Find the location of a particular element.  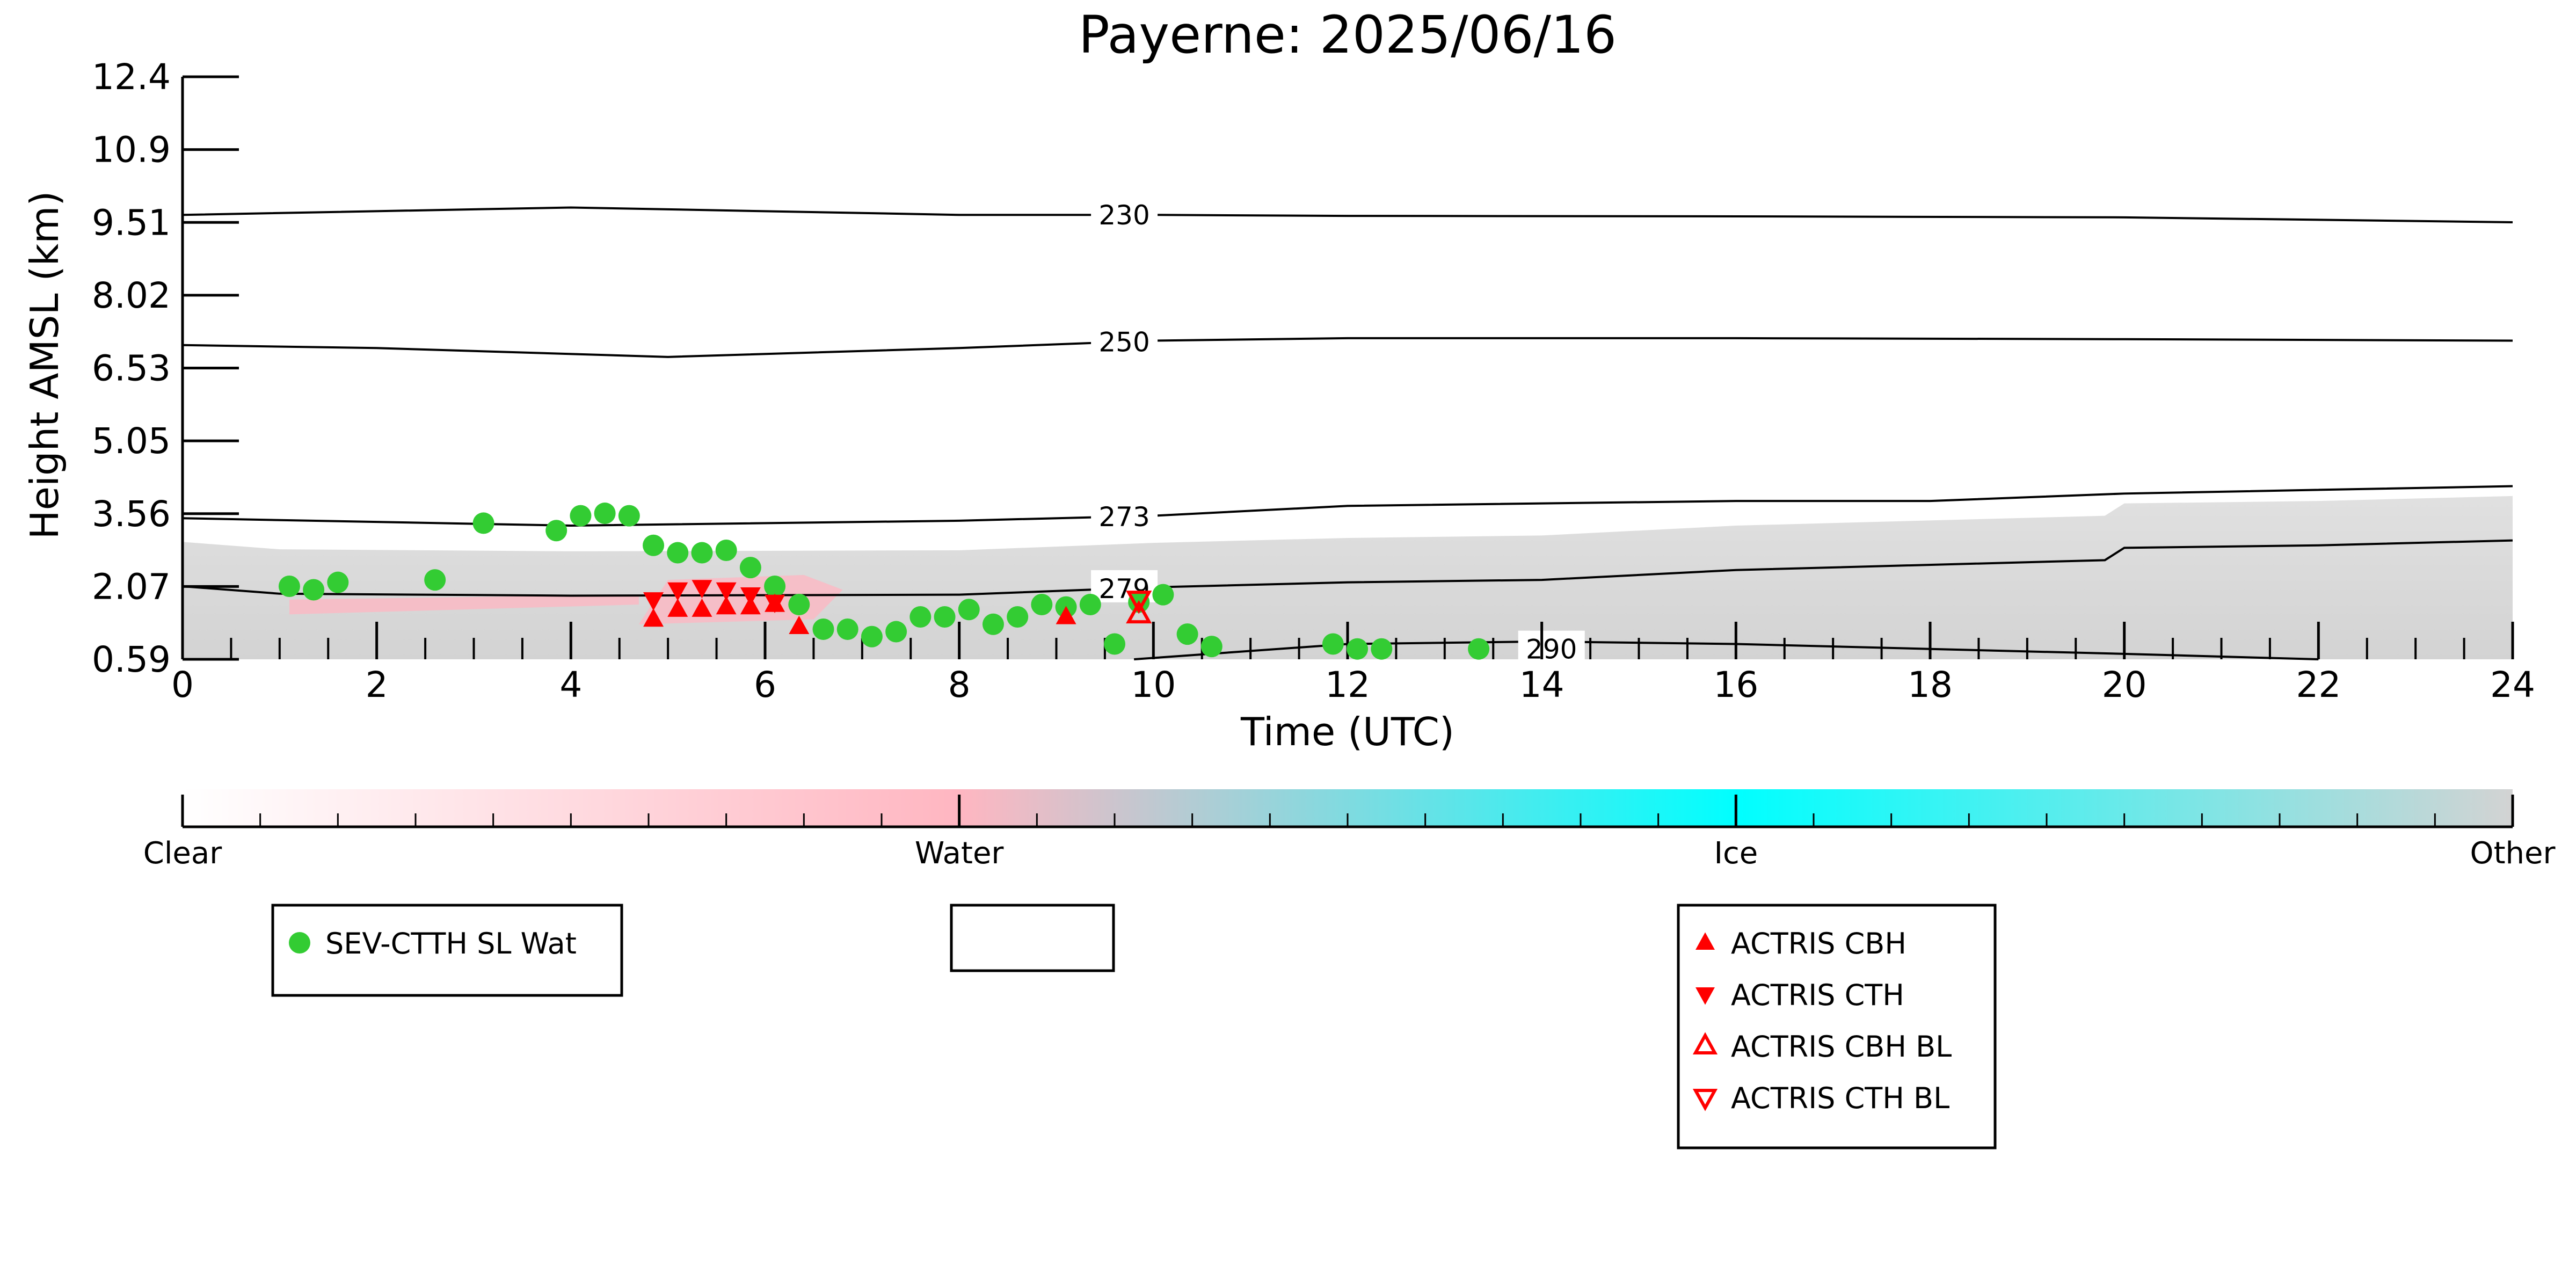

legend-entry-label: ACTRIS CBH is located at coordinates (1818, 943).